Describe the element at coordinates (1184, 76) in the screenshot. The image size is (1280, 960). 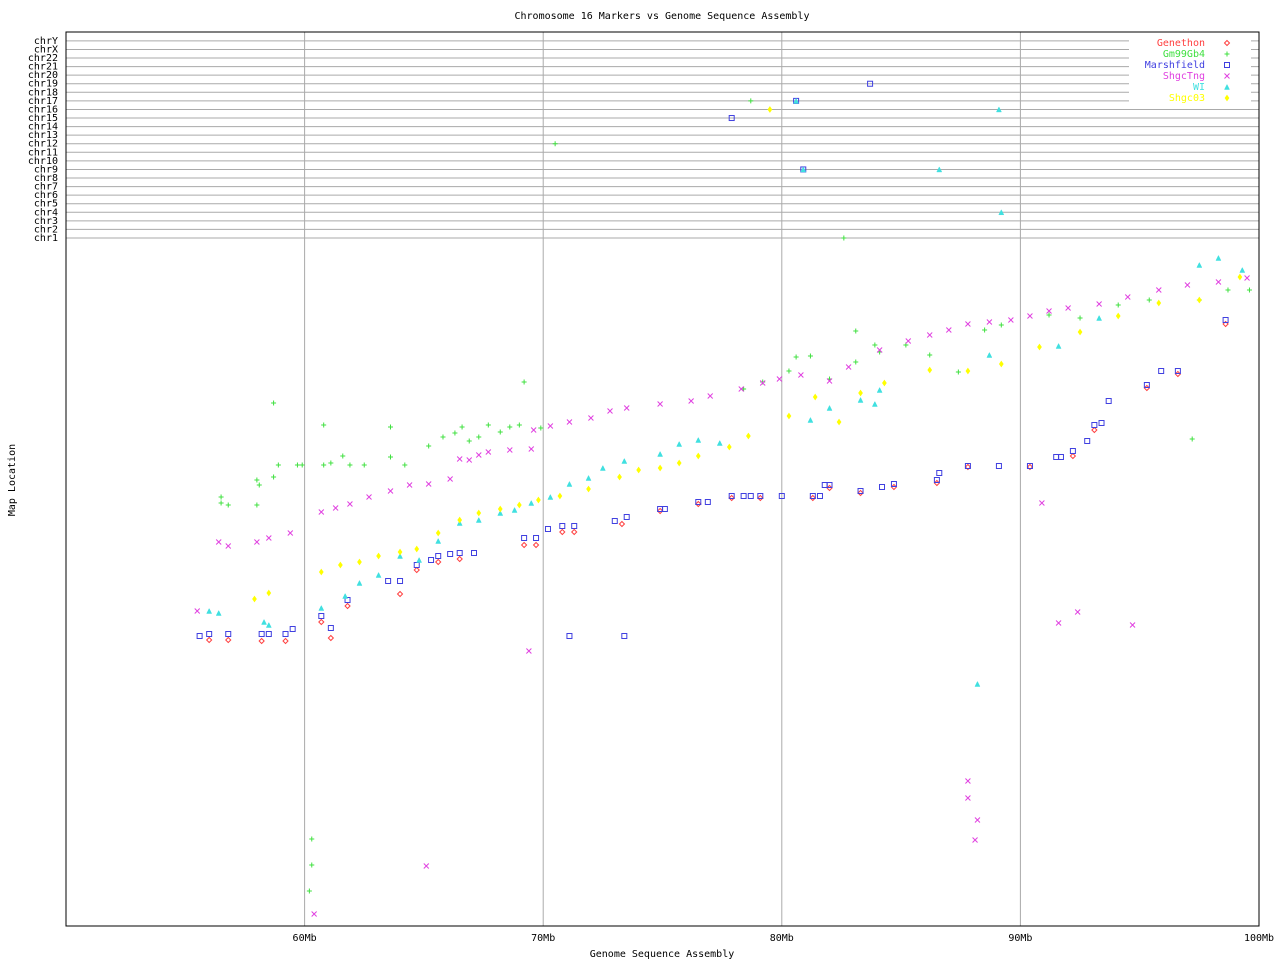
I see `legend-label: ShgcTng` at that location.